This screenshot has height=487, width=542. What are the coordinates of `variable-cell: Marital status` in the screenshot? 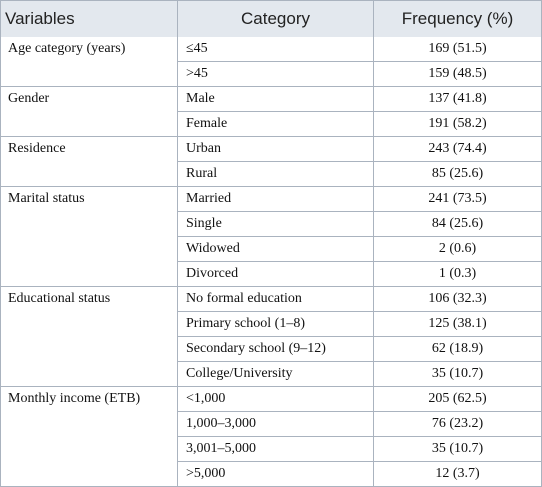 It's located at (89, 236).